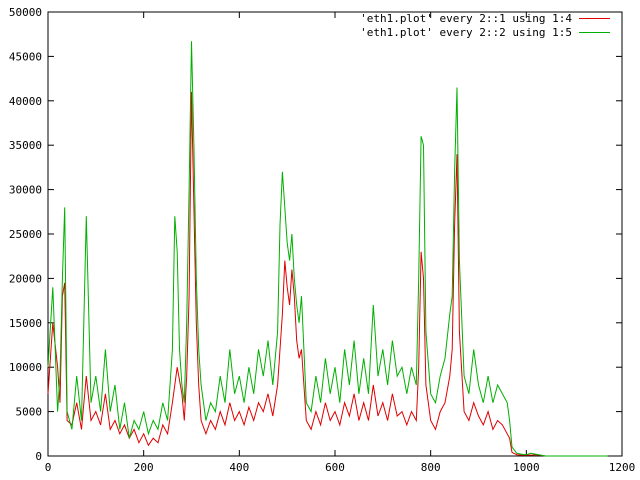  I want to click on x-tick-label: 0, so click(48, 467).